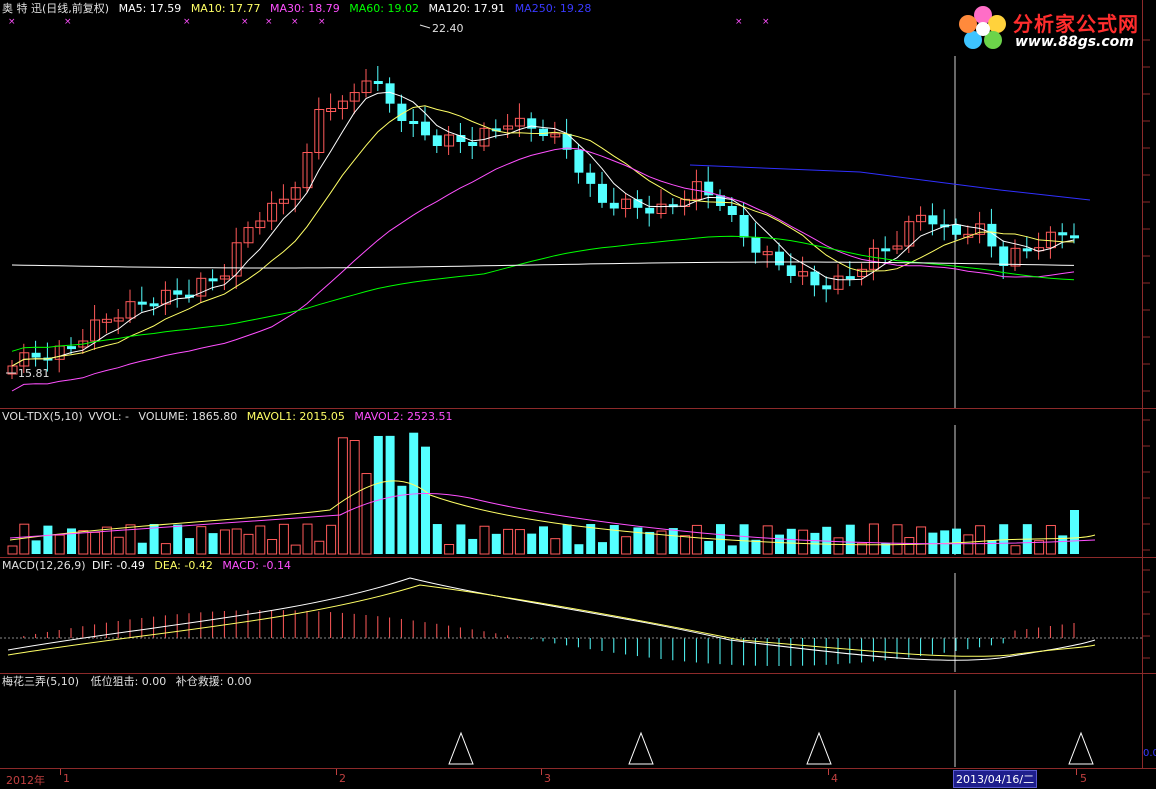 The image size is (1156, 789). Describe the element at coordinates (188, 416) in the screenshot. I see `volume-value: VOLUME: 1865.80` at that location.